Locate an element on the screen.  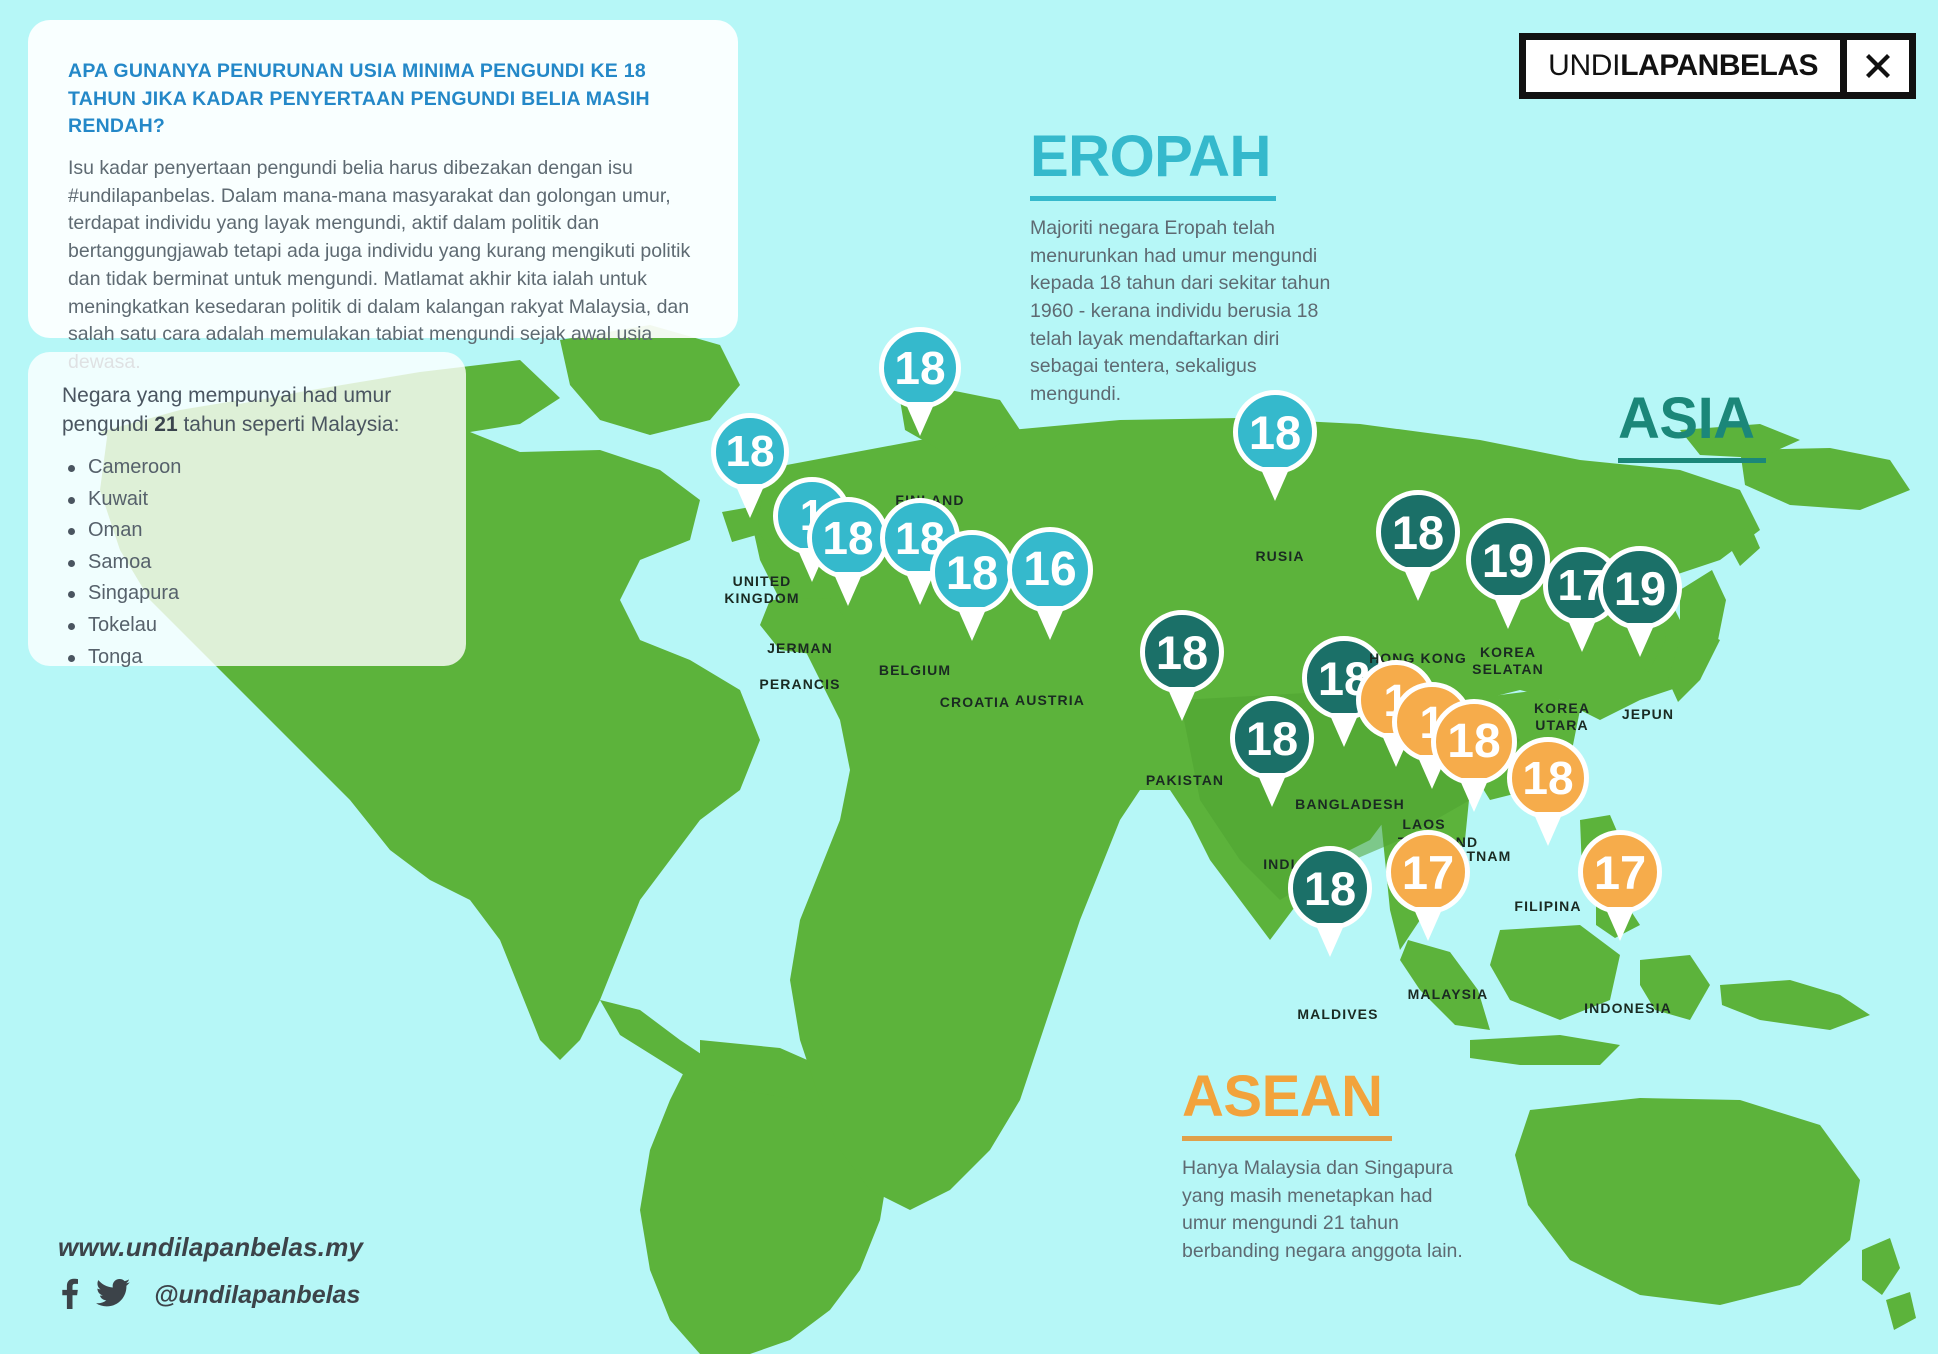
region-asean-rule is located at coordinates (1287, 1138).